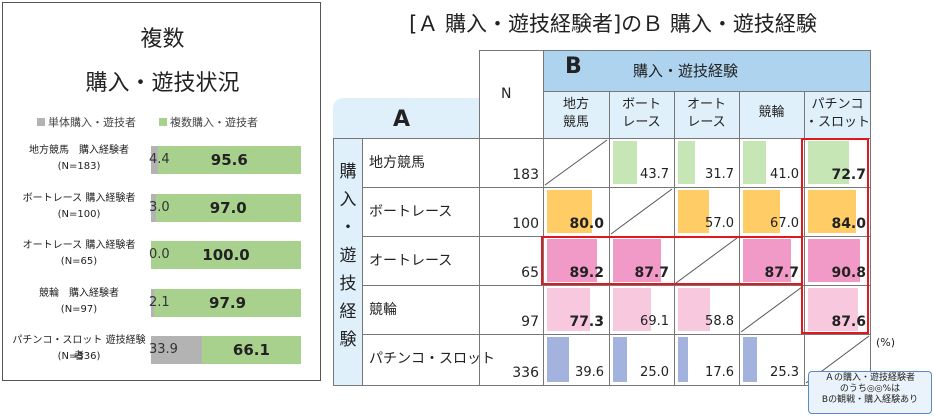 This screenshot has width=934, height=418. Describe the element at coordinates (79, 166) in the screenshot. I see `bar-category-n: (N=183)` at that location.